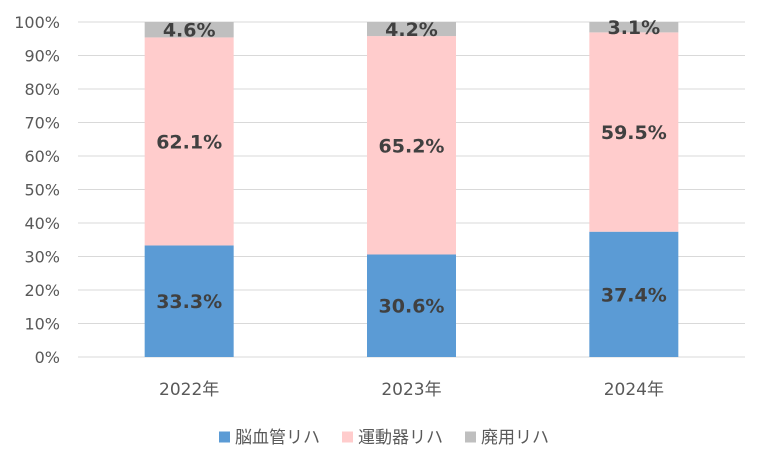  I want to click on y-tick-label: 80%, so click(42, 89).